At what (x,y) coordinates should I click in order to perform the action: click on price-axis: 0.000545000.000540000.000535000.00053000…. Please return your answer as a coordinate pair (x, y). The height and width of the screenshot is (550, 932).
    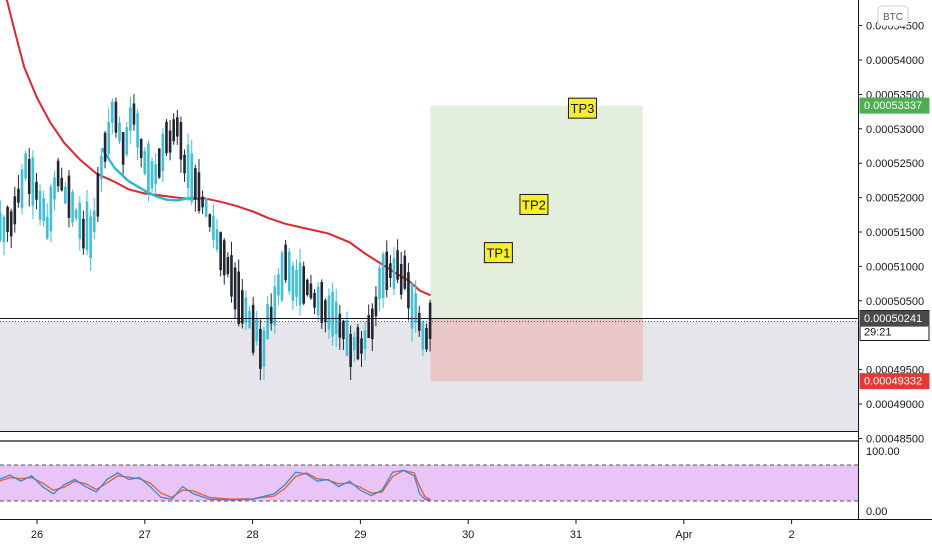
    Looking at the image, I should click on (894, 233).